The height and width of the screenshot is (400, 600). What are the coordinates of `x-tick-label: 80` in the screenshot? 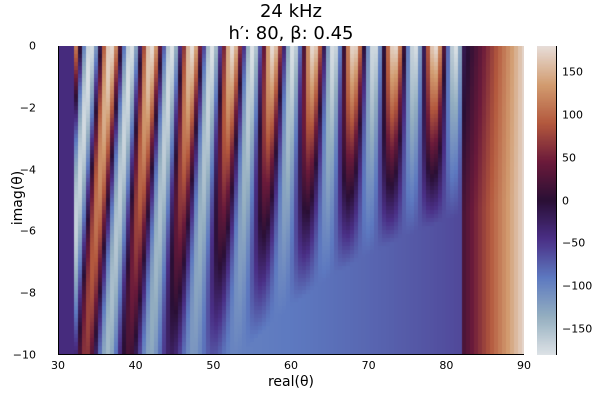 It's located at (446, 365).